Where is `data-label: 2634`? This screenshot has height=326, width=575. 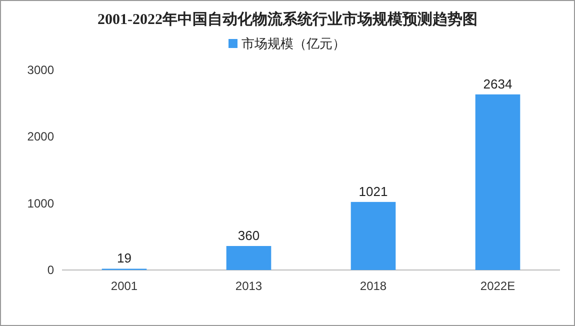 data-label: 2634 is located at coordinates (497, 84).